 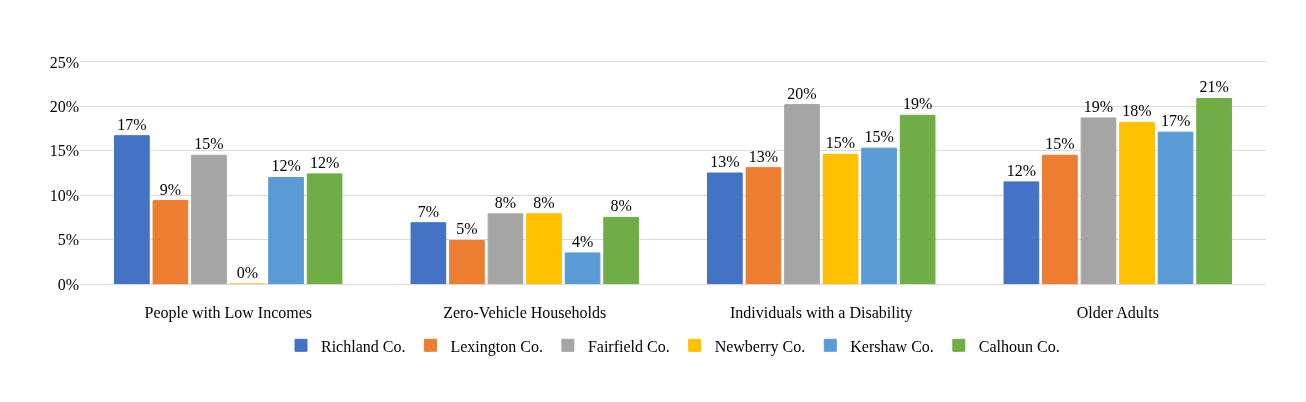 What do you see at coordinates (467, 229) in the screenshot?
I see `data-label: 5%` at bounding box center [467, 229].